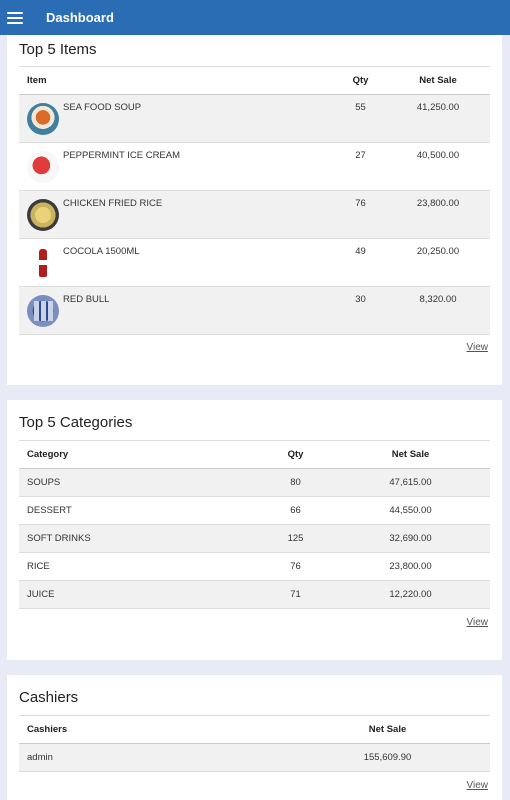  I want to click on item-name: PEPPERMINT ICE CREAM, so click(122, 155).